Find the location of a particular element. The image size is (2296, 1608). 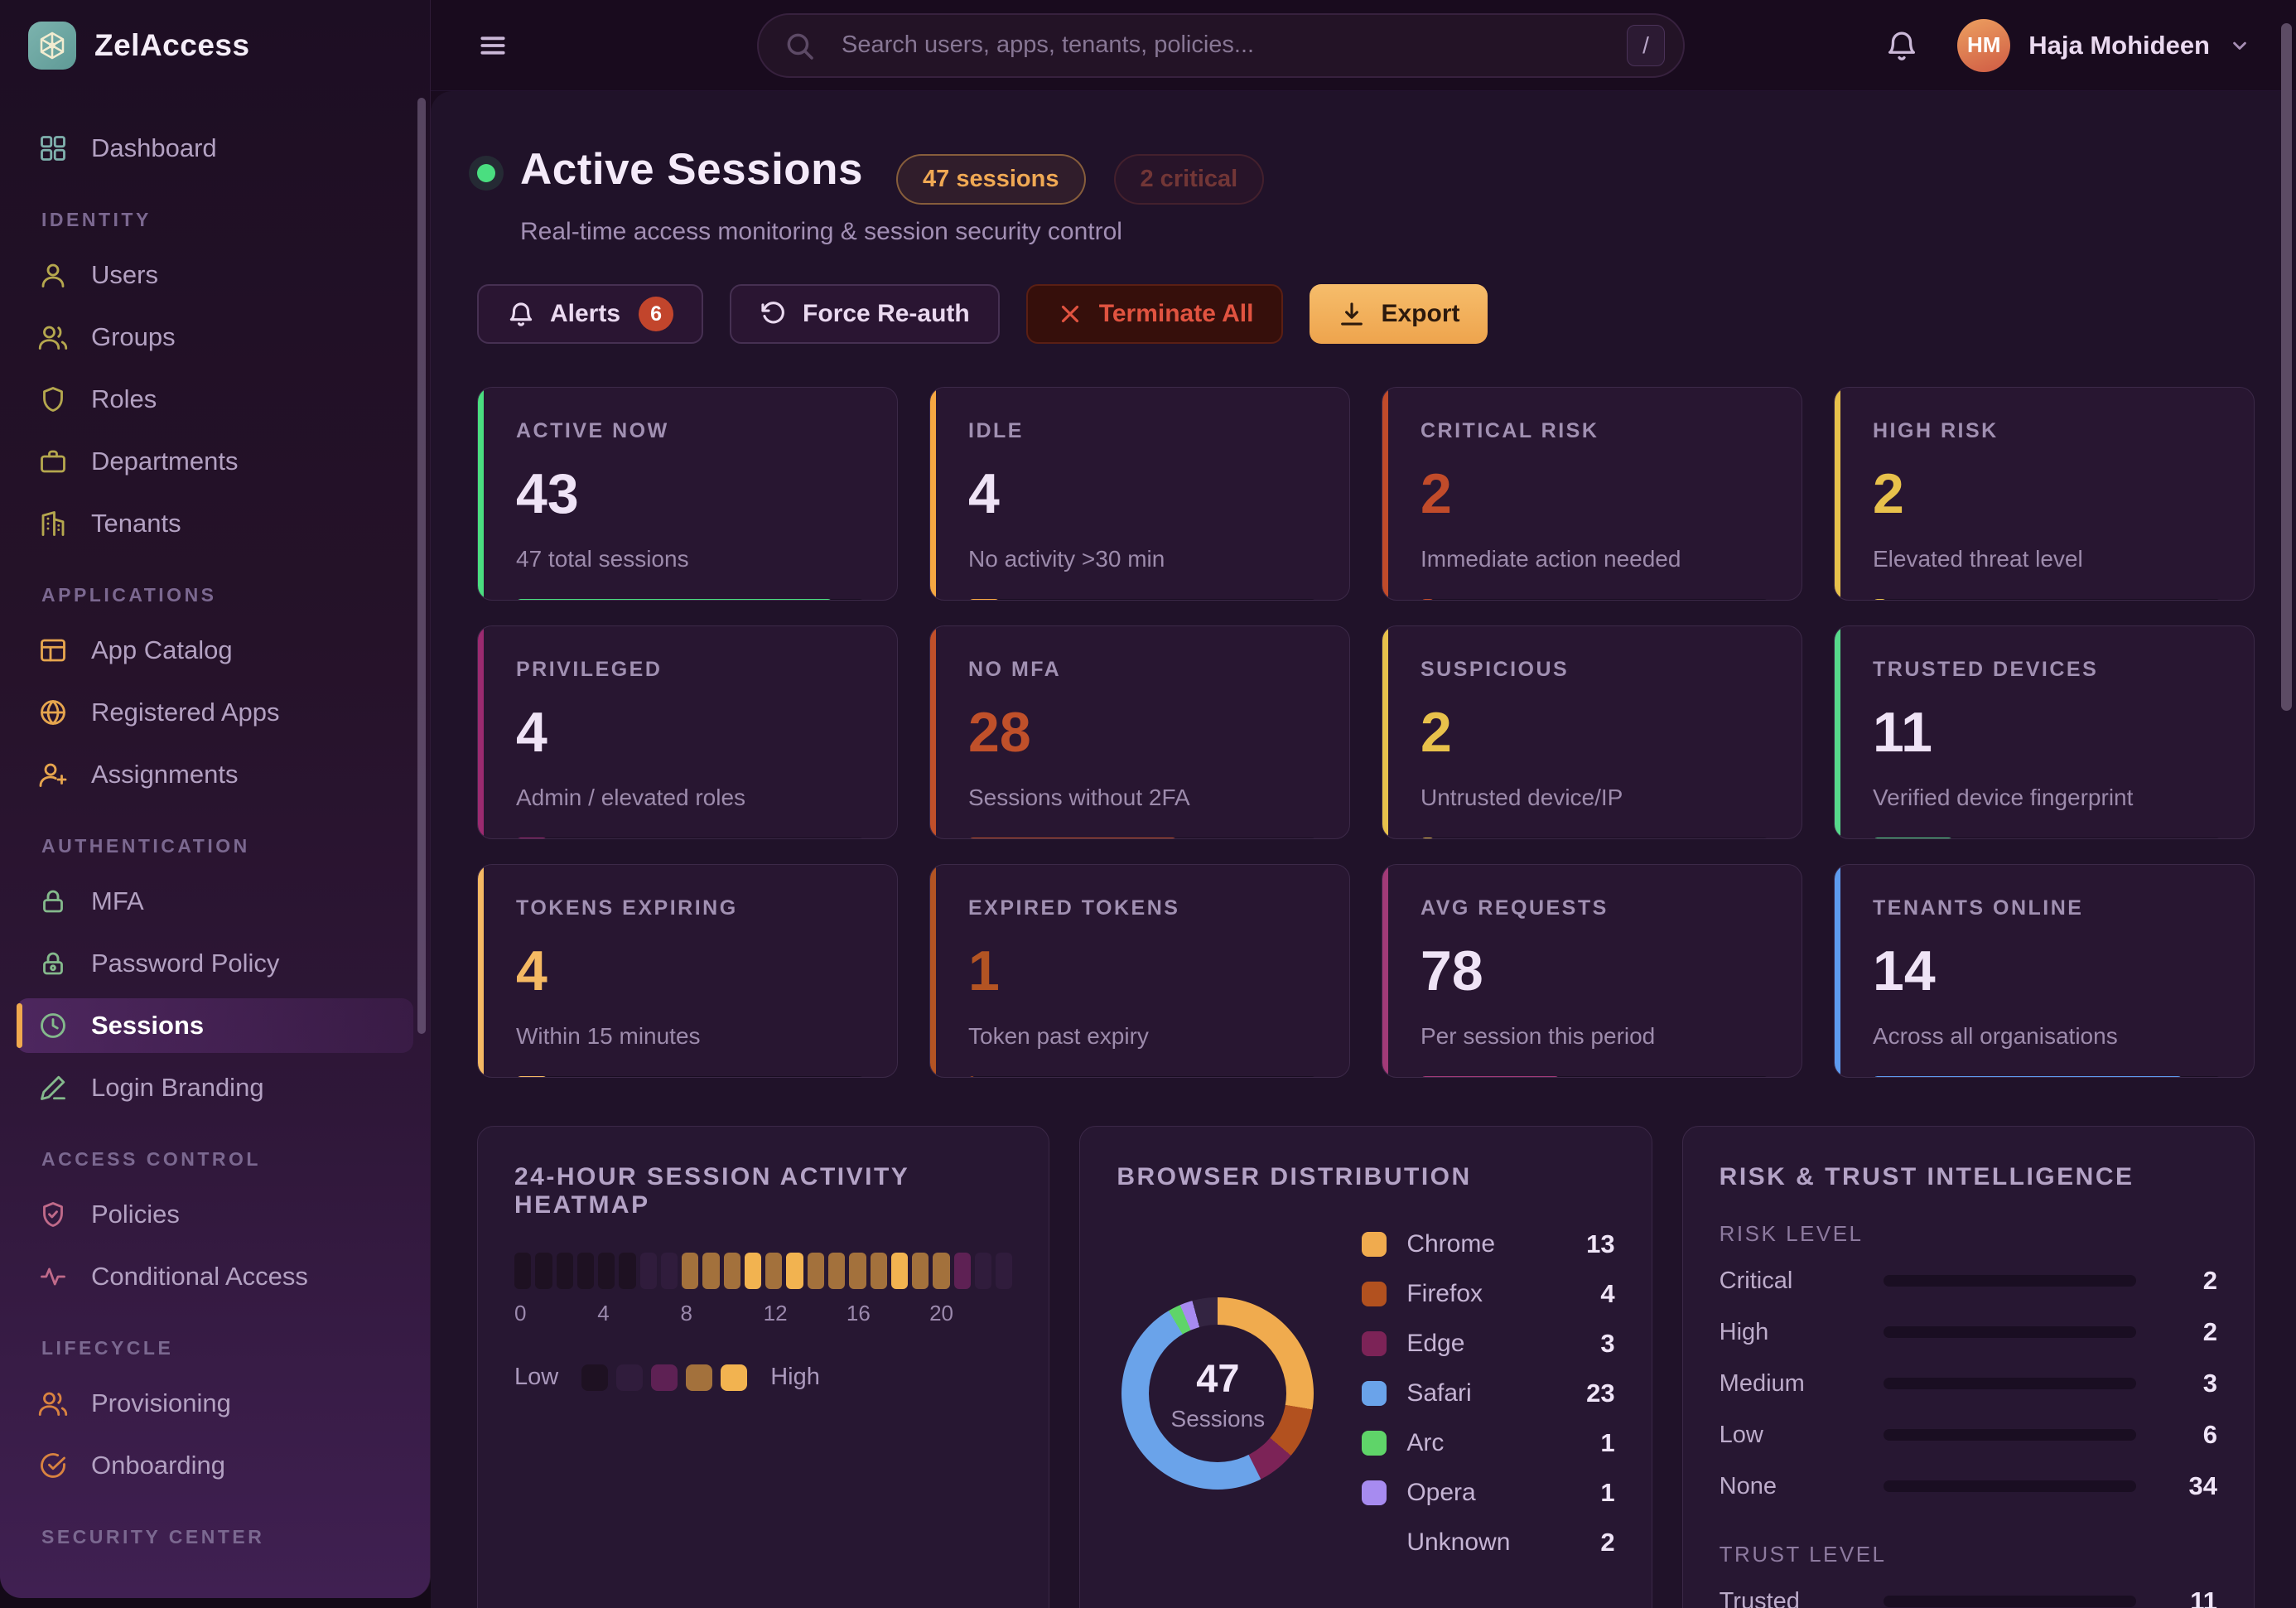

sidebar-item-groups: Groups is located at coordinates (215, 337).